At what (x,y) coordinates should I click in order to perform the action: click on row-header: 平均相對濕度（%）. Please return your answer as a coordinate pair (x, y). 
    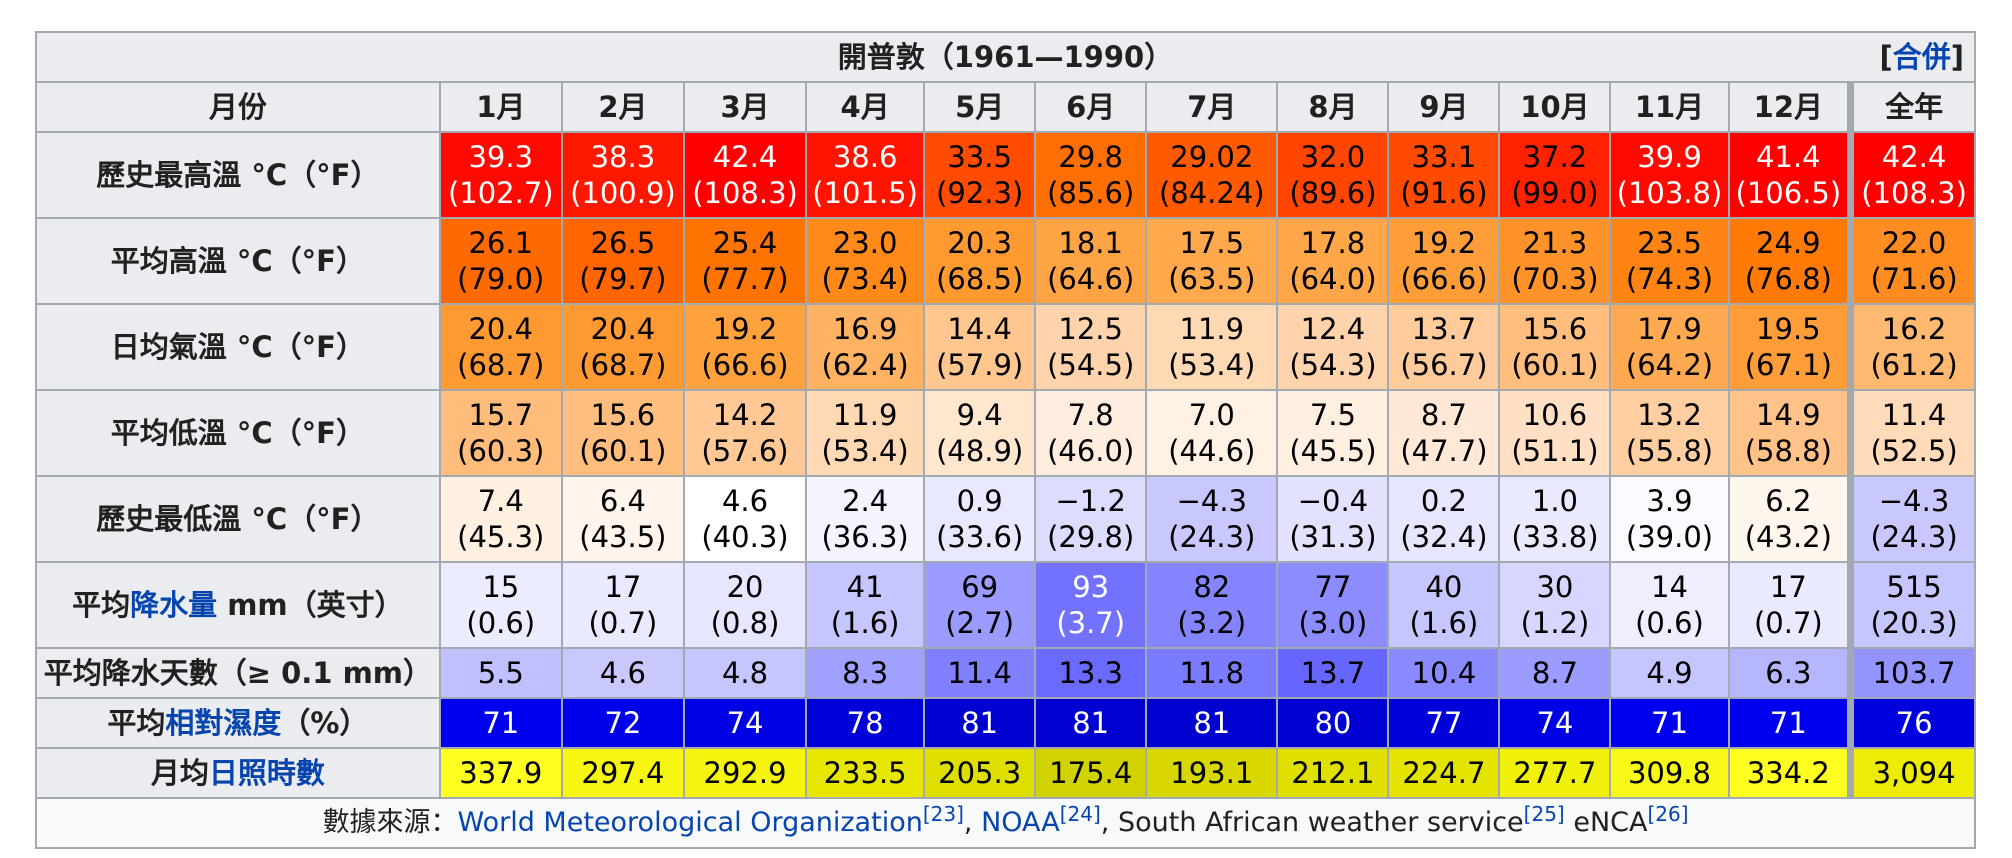
    Looking at the image, I should click on (238, 723).